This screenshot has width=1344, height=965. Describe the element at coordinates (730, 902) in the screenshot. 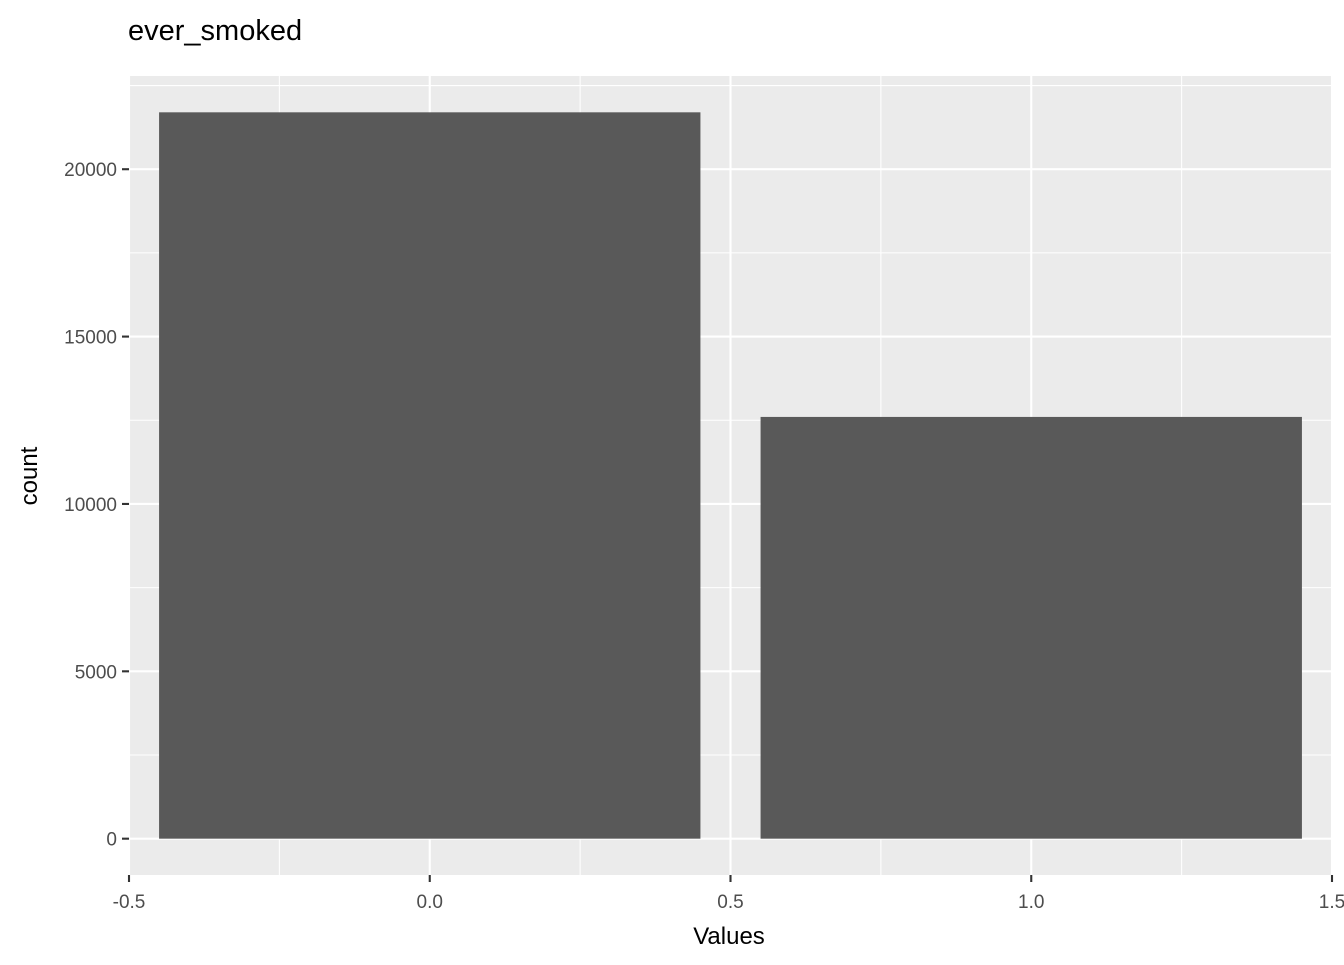

I see `x-tick-label: 0.5` at that location.